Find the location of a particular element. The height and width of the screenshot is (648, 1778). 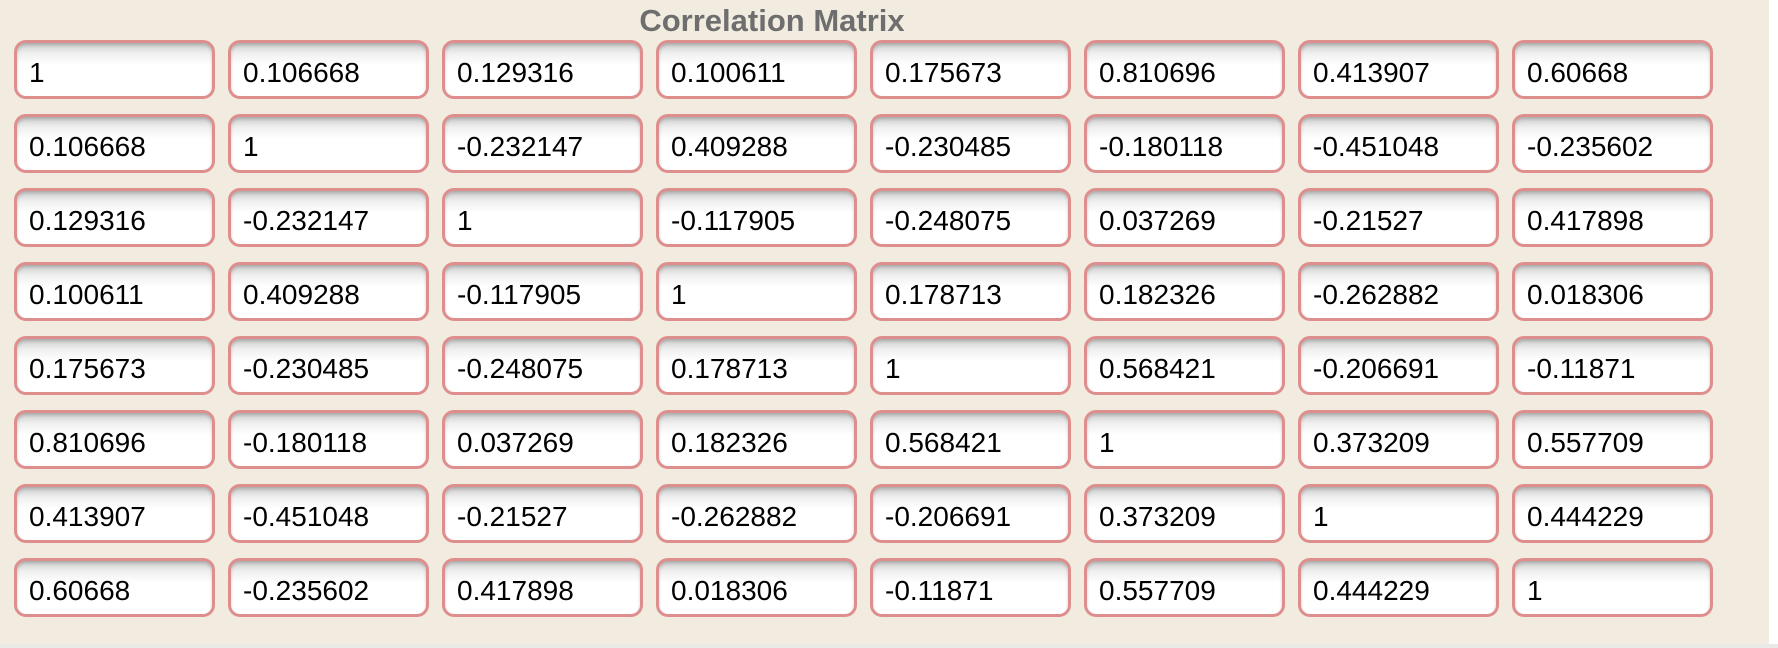

matrix-cell-r3-c2 is located at coordinates (328, 217).